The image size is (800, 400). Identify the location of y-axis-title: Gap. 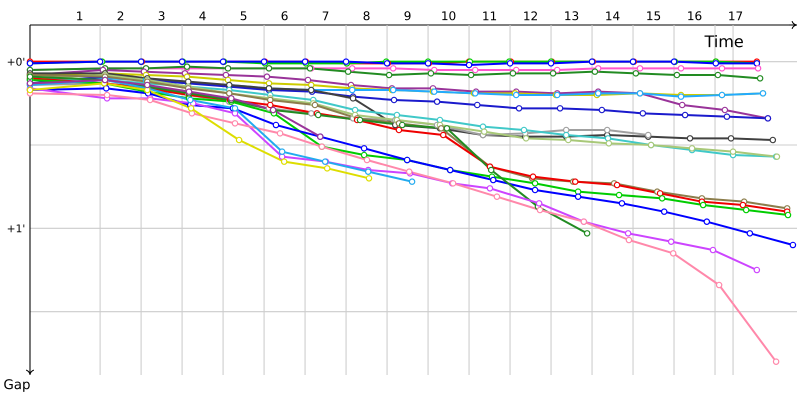
(17, 385).